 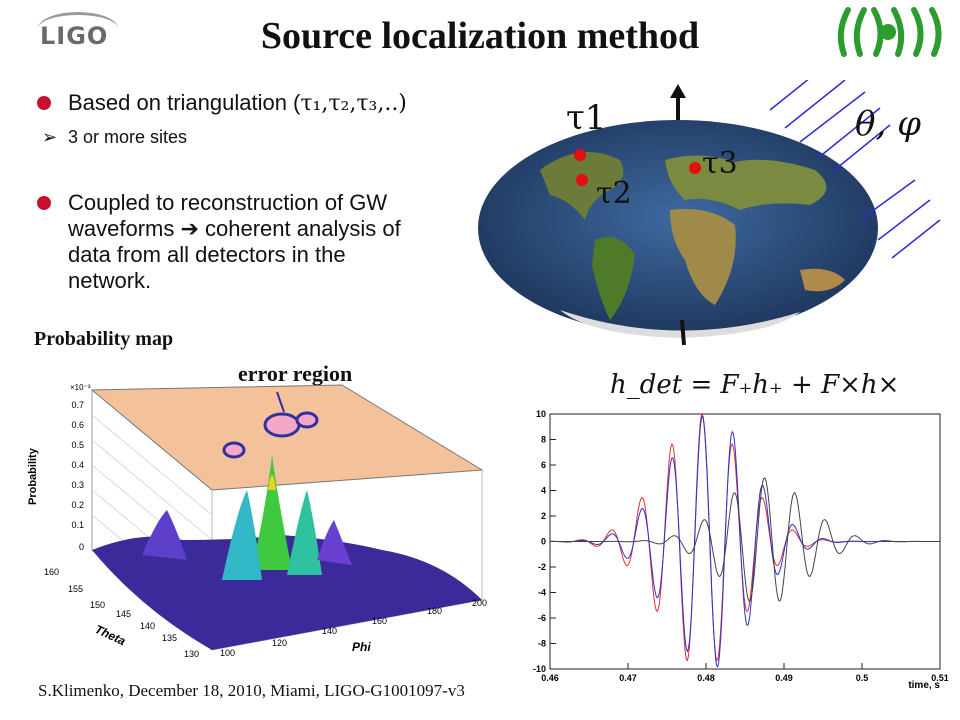 I want to click on axis-arrow-icon, so click(x=678, y=91).